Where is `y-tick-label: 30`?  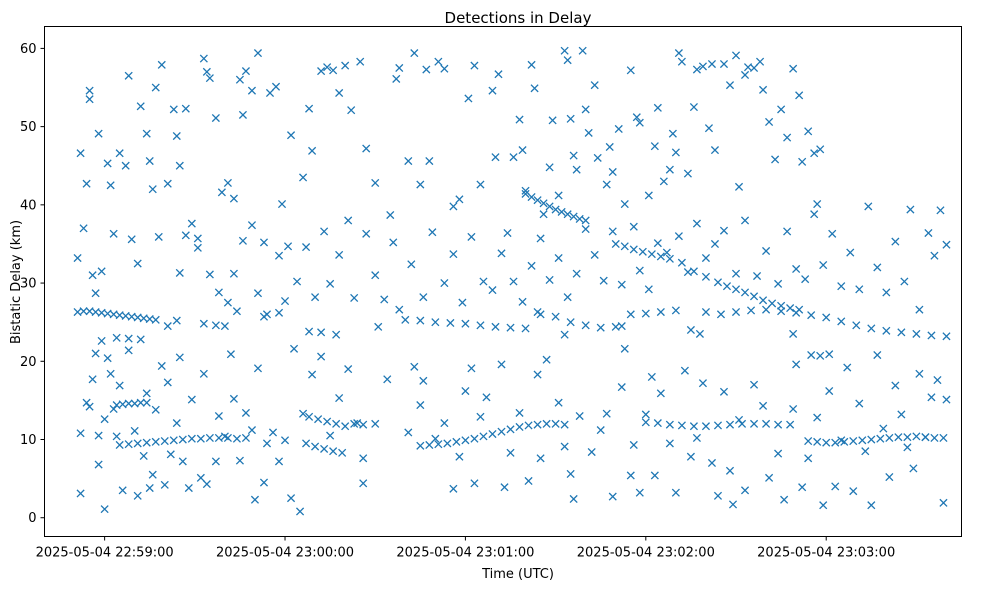 y-tick-label: 30 is located at coordinates (28, 284).